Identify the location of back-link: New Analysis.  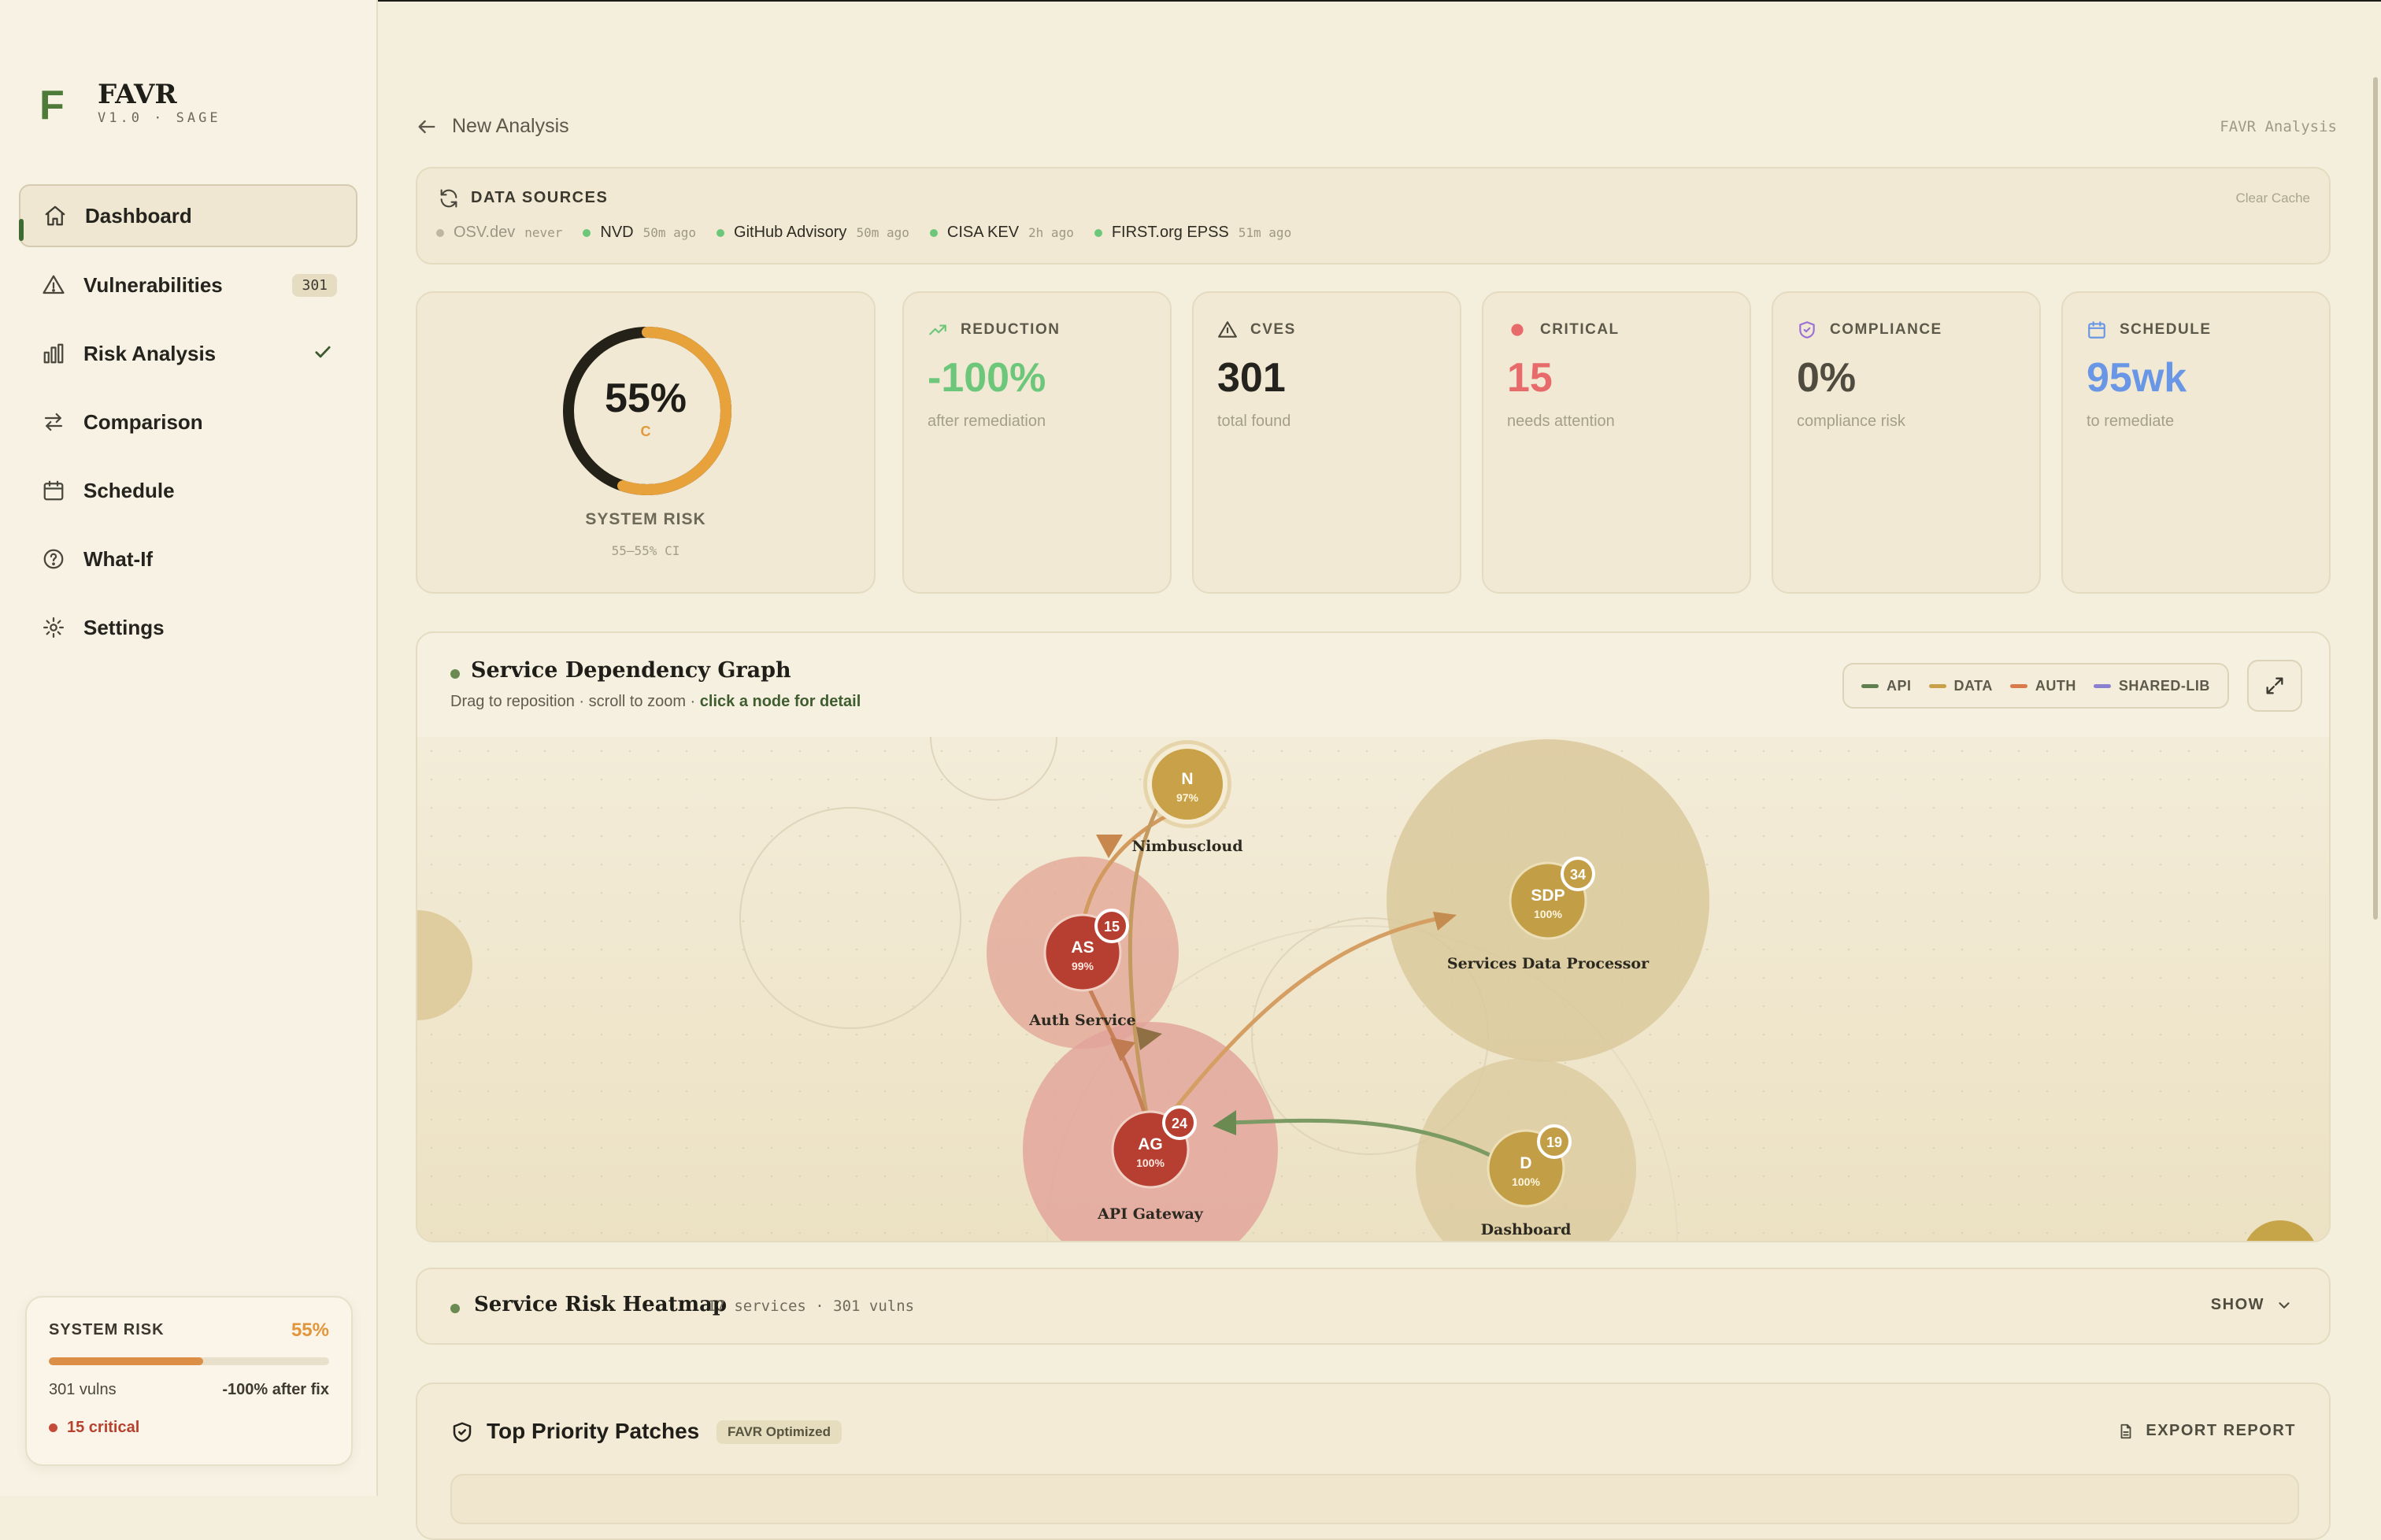
(492, 126).